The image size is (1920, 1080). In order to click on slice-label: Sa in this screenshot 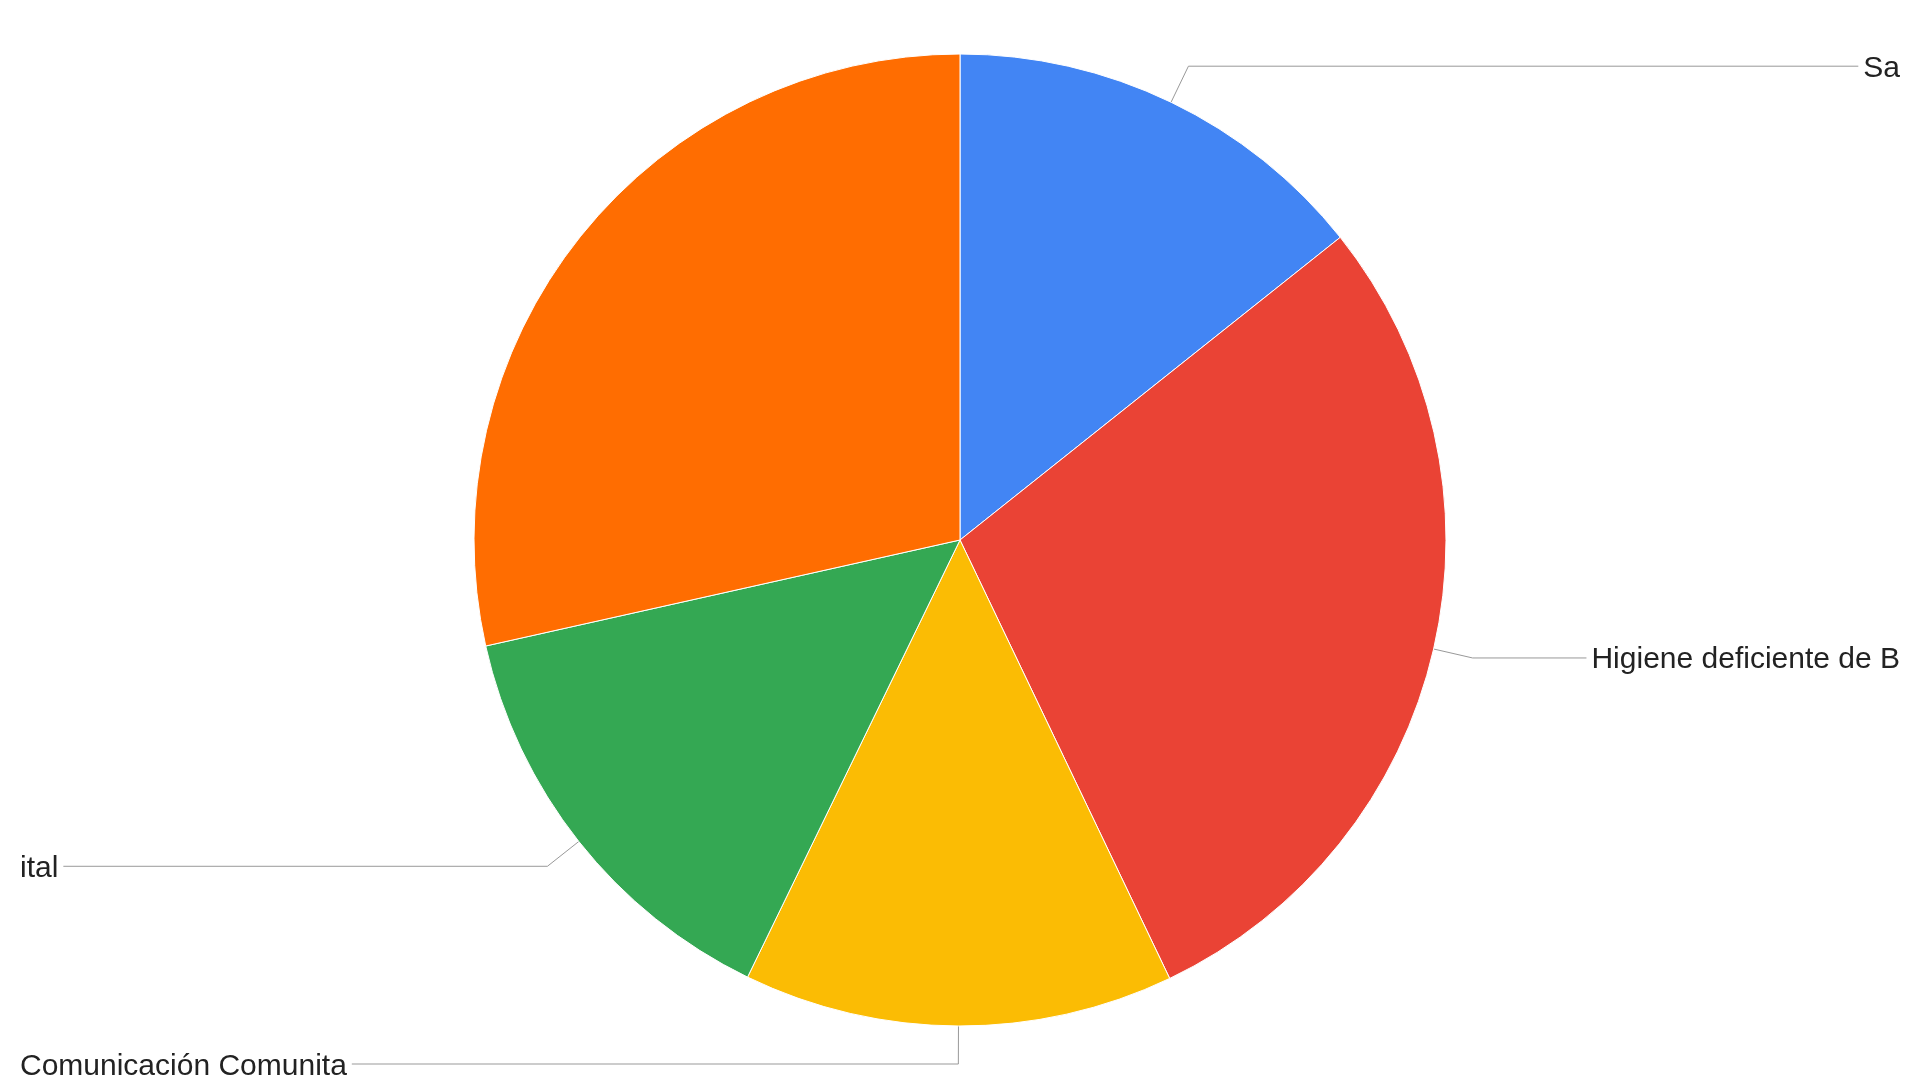, I will do `click(1882, 66)`.